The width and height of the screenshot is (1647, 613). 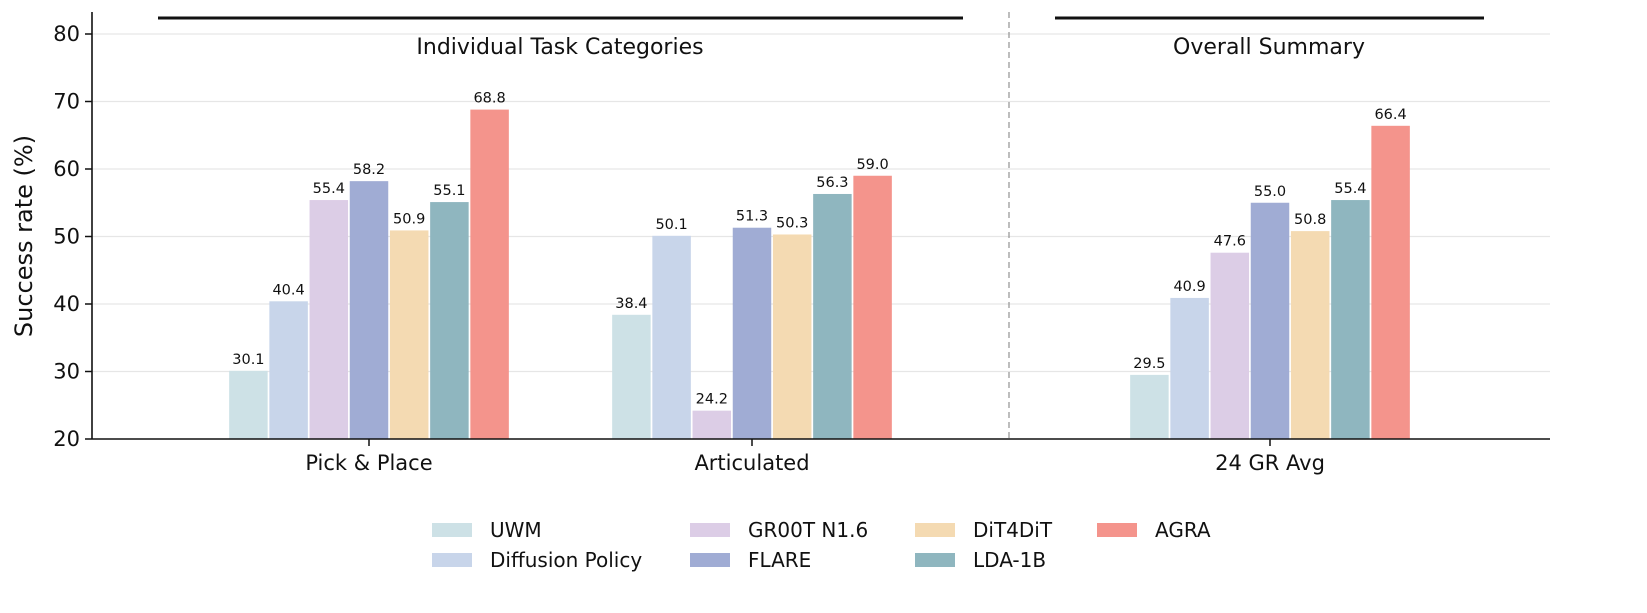 I want to click on bar-value-label: 40.4, so click(x=288, y=290).